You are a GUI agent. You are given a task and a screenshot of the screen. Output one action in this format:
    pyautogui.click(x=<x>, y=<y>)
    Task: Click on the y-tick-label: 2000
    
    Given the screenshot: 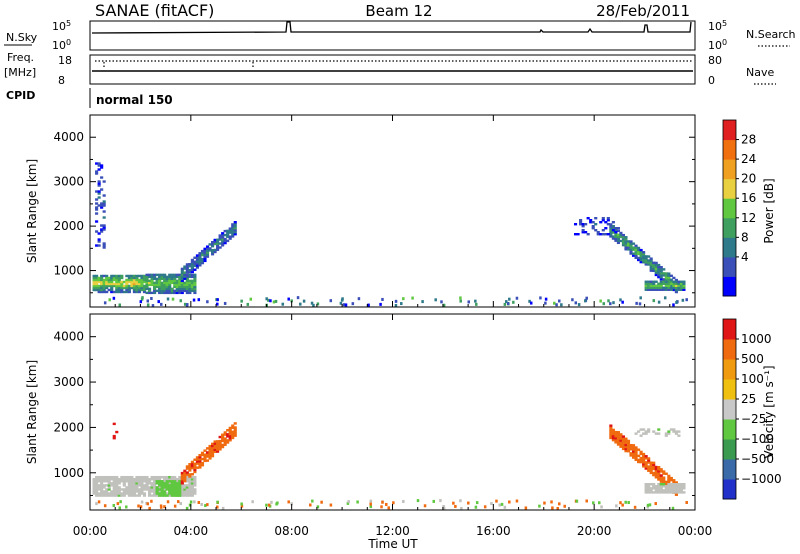 What is the action you would take?
    pyautogui.click(x=68, y=427)
    